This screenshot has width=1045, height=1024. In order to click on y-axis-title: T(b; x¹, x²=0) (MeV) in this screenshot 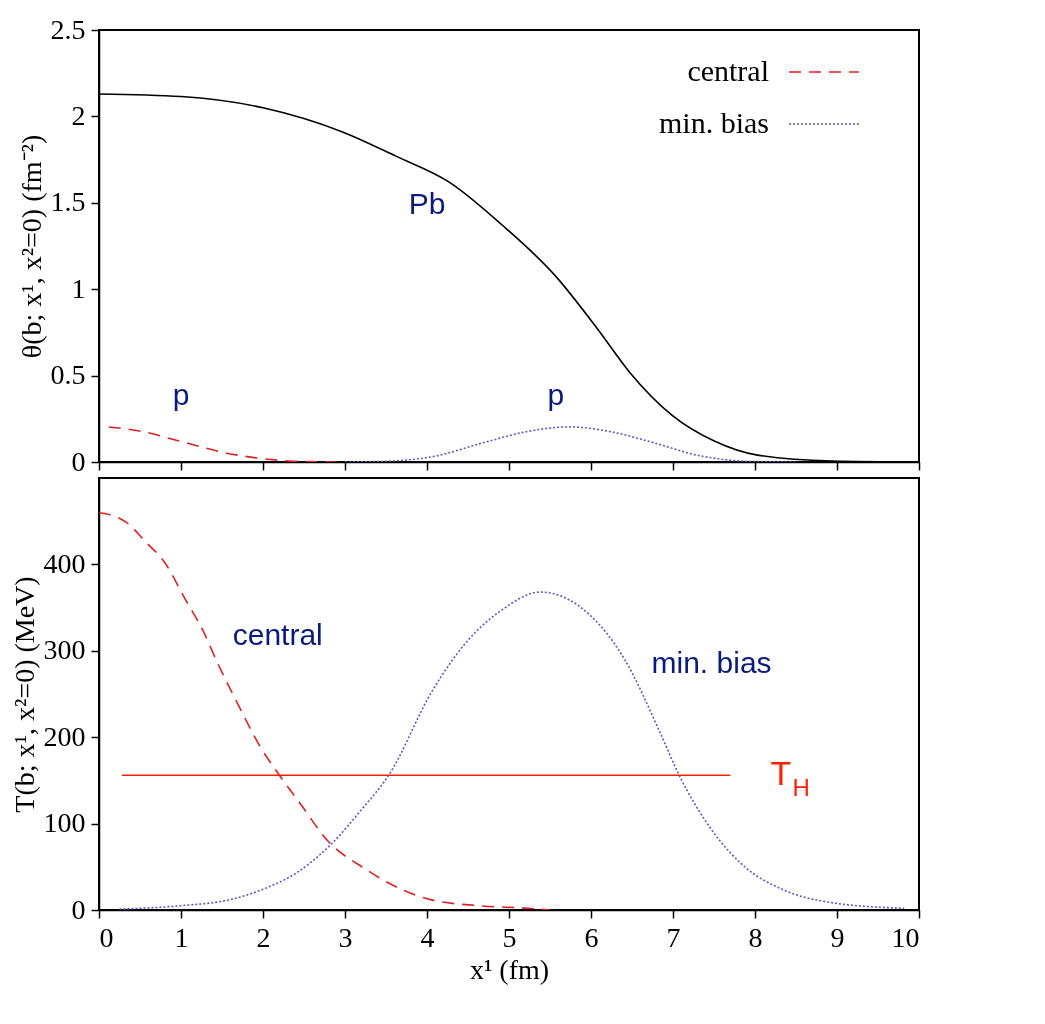, I will do `click(24, 694)`.